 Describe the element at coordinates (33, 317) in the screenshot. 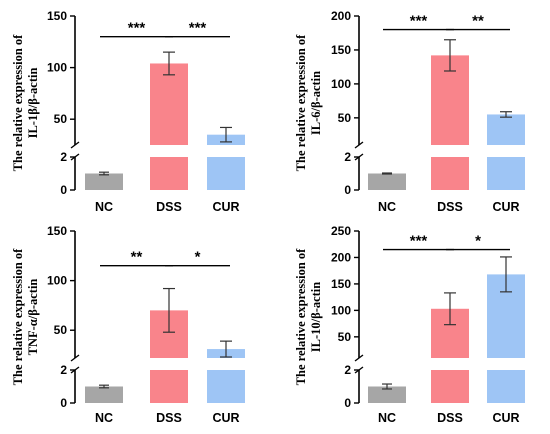

I see `y-axis-label-line2: TNF-α/β-actin` at that location.